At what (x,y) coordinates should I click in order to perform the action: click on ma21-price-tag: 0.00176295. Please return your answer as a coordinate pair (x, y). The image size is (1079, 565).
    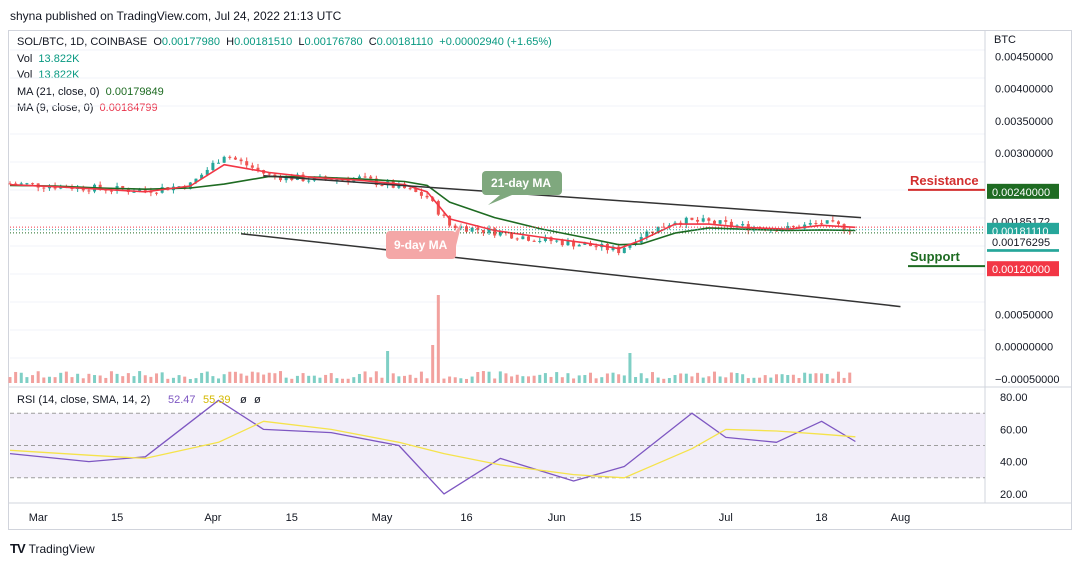
    Looking at the image, I should click on (1023, 242).